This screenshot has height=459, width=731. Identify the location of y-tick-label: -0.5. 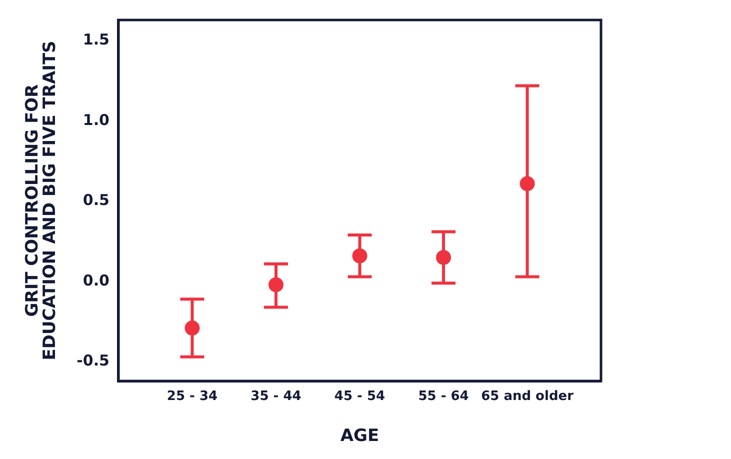
(93, 361).